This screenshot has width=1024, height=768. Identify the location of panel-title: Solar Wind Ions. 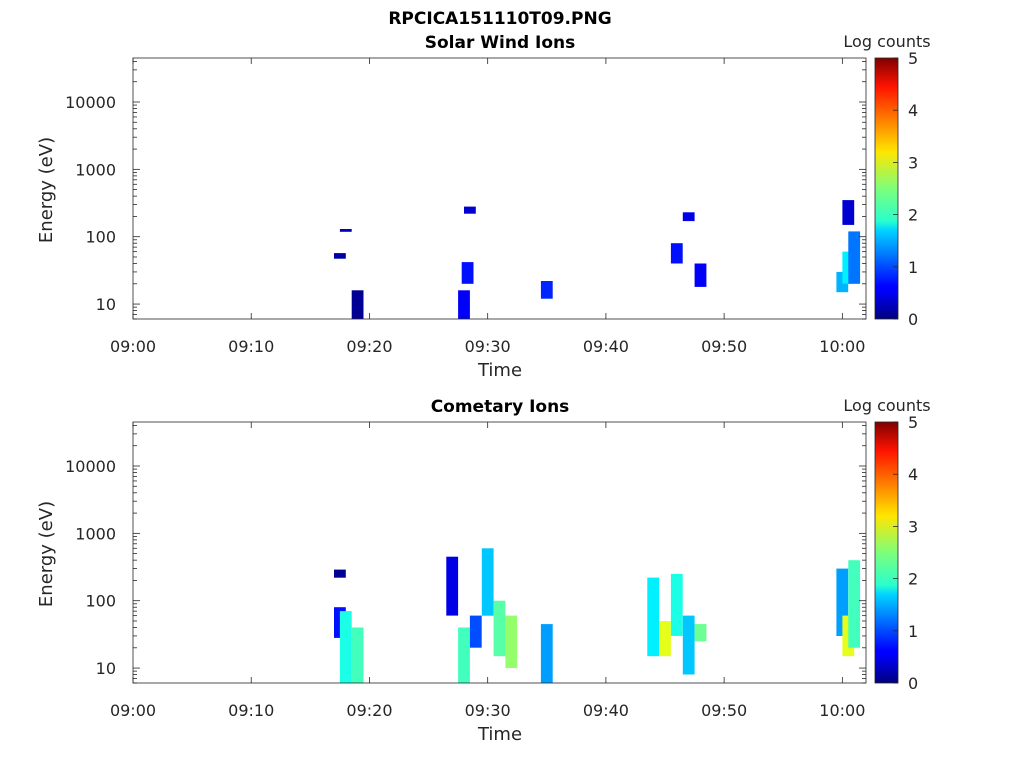
(500, 43).